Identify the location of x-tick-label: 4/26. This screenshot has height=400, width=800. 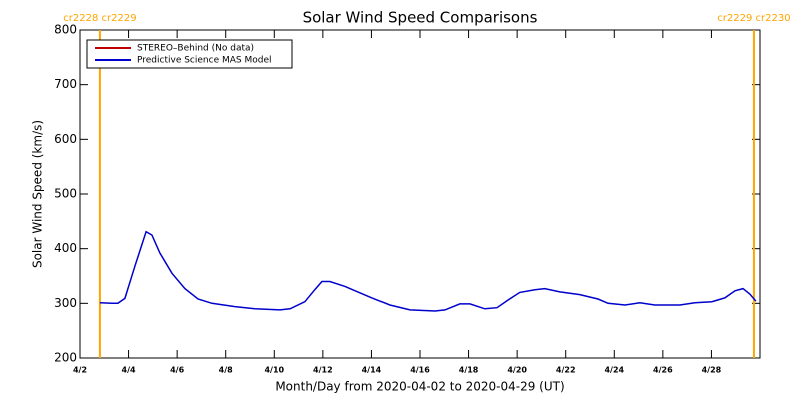
(663, 370).